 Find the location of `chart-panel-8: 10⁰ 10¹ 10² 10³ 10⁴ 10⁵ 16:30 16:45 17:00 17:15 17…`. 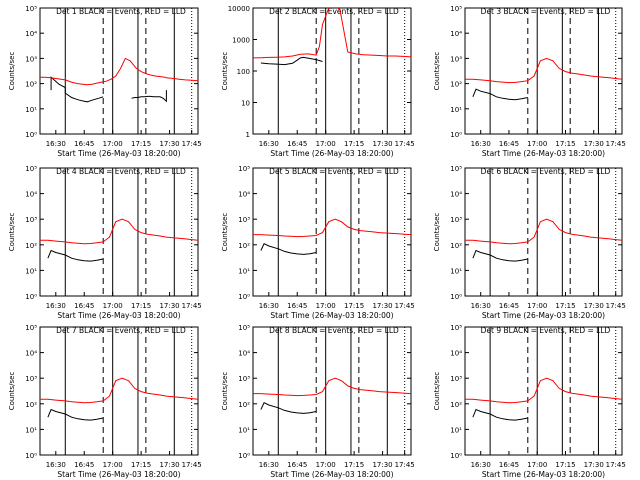

chart-panel-8: 10⁰ 10¹ 10² 10³ 10⁴ 10⁵ 16:30 16:45 17:00 17:15 17… is located at coordinates (318, 401).